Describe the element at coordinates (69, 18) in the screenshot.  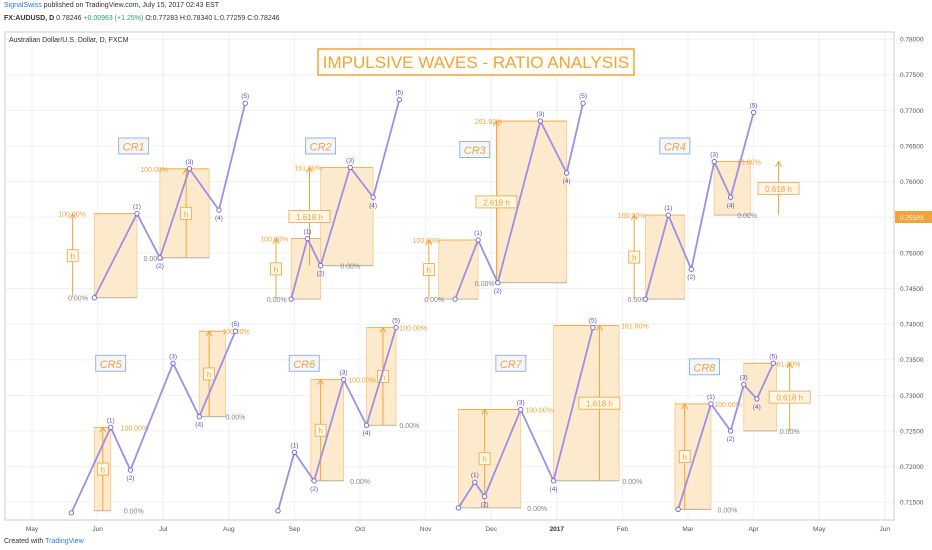
I see `last-price: 0.78246` at that location.